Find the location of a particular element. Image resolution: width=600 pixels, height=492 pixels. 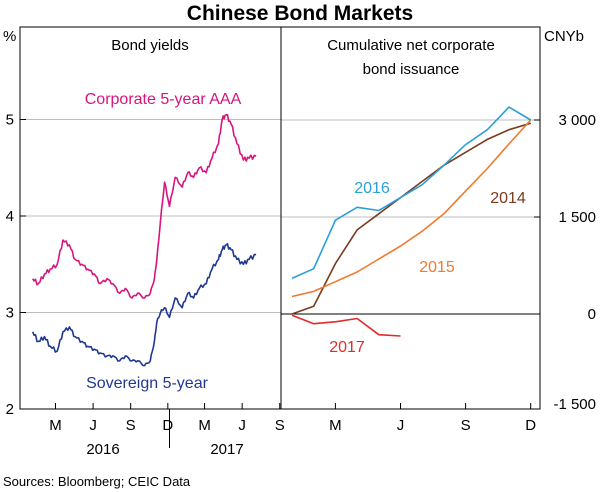

right-axis-unit: CNYb is located at coordinates (564, 36).